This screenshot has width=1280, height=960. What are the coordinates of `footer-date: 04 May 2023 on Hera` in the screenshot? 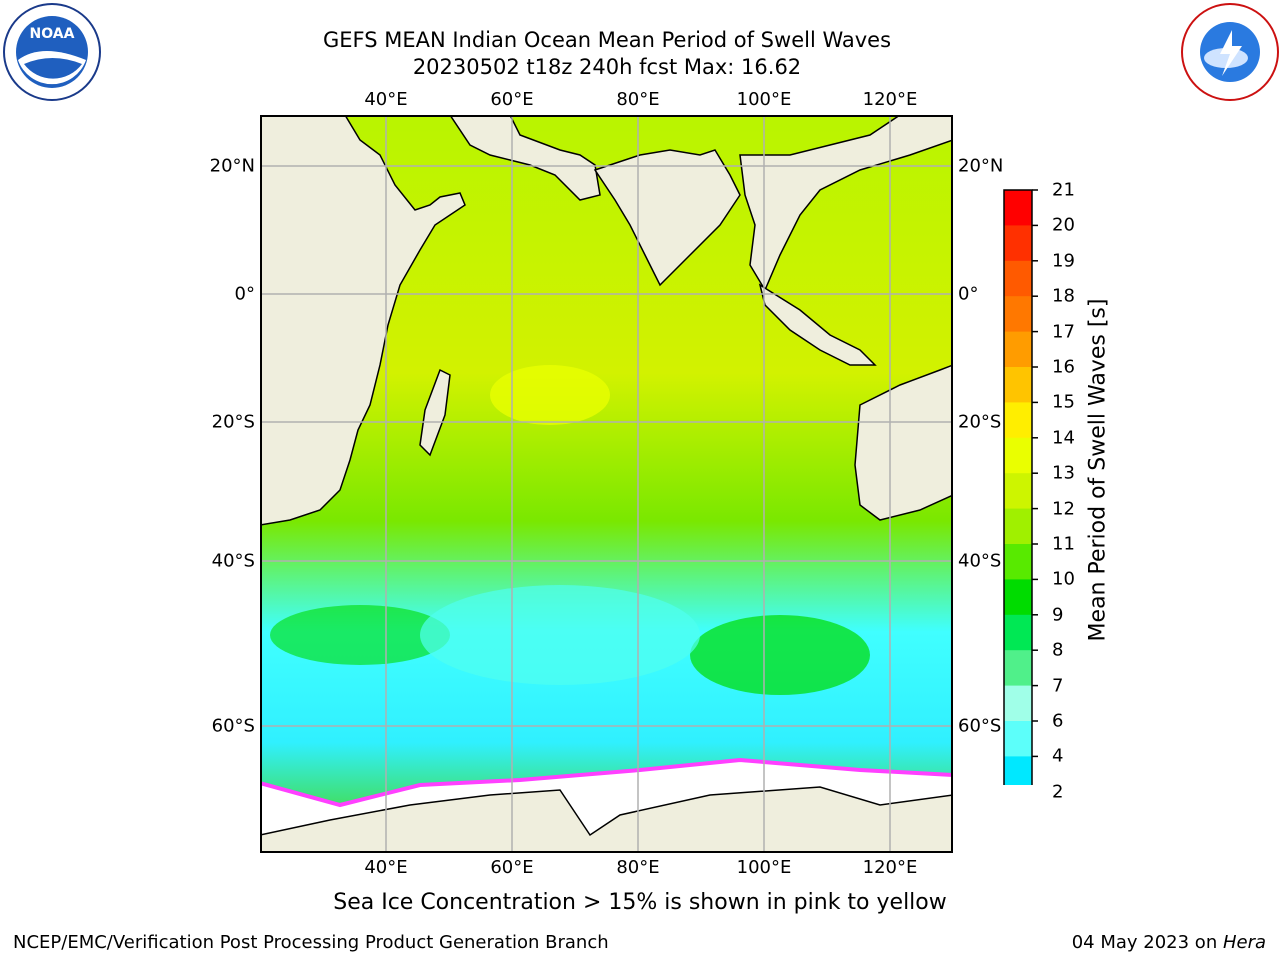 It's located at (1169, 942).